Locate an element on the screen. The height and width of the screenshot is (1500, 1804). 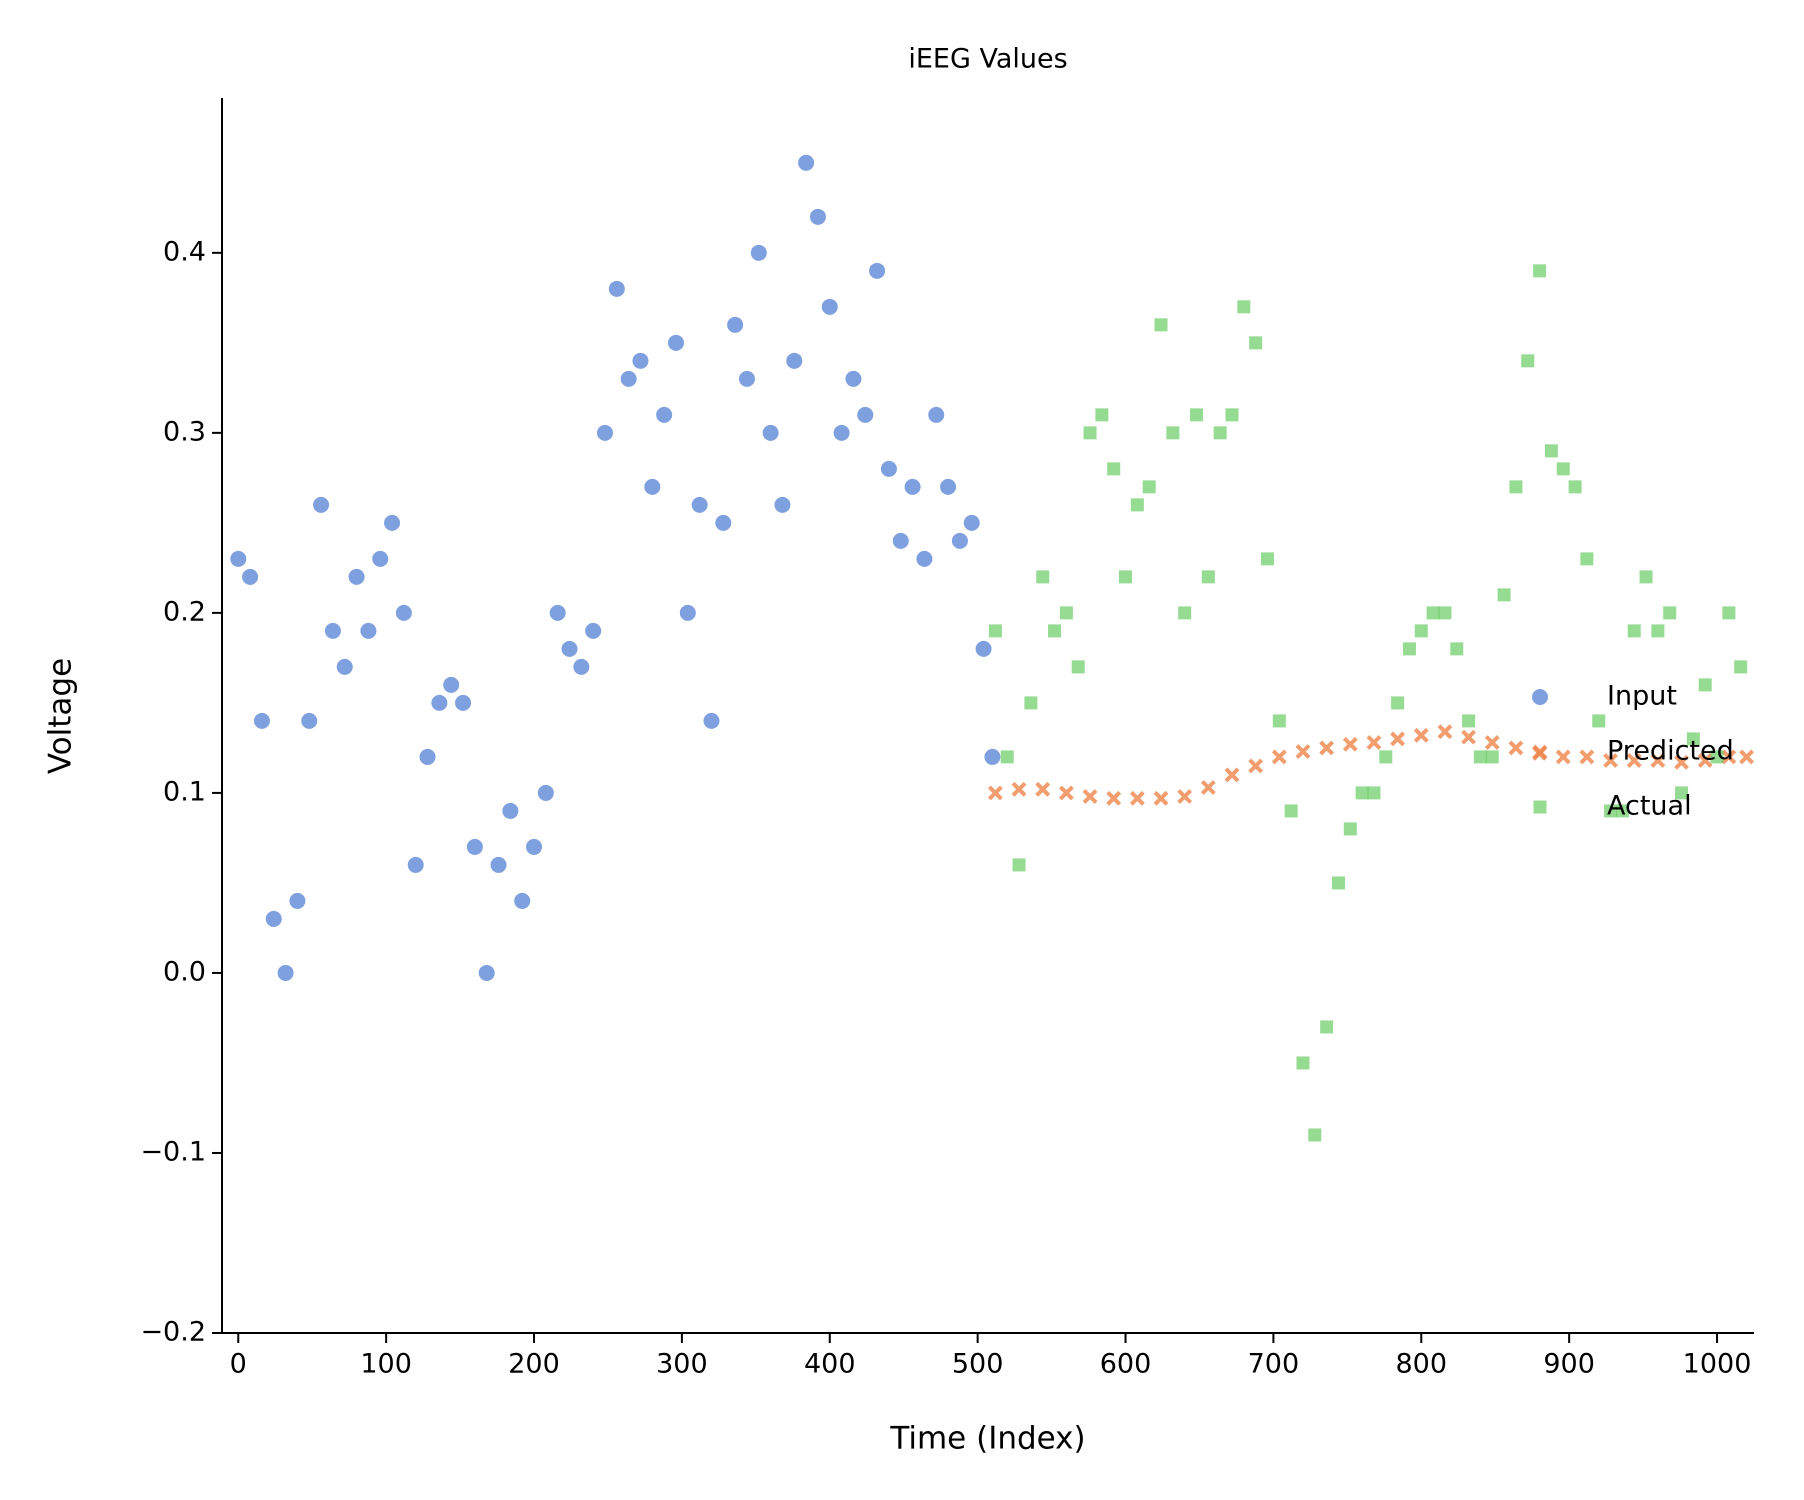
x-tick-label: 400 is located at coordinates (830, 1364).